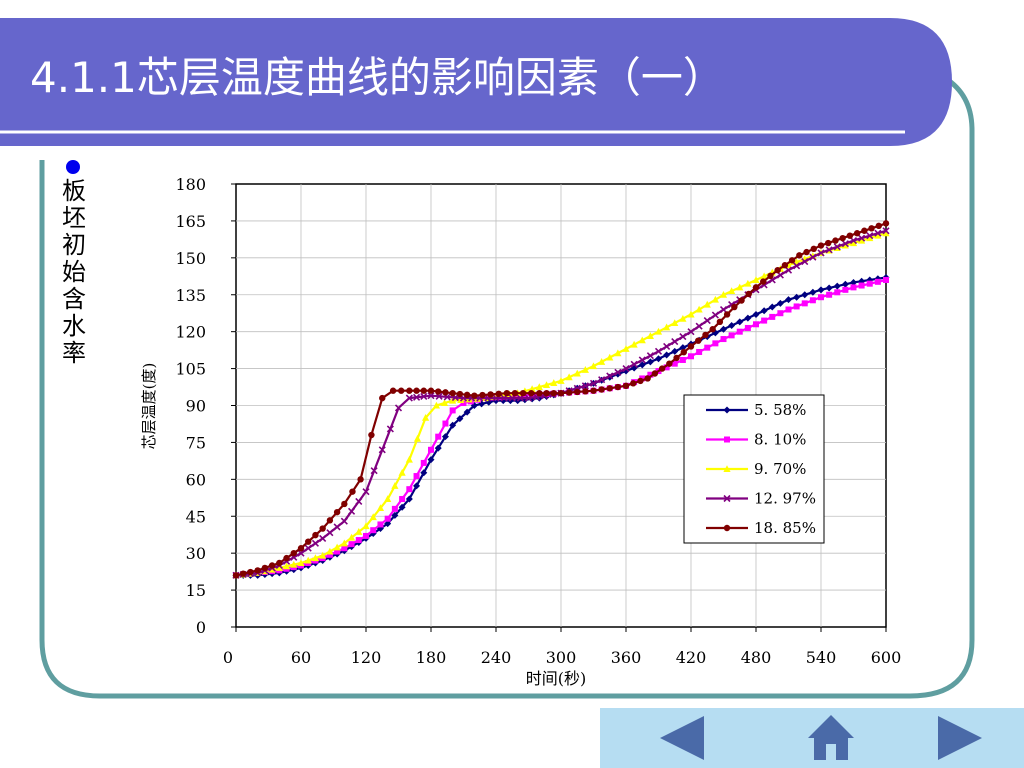 The width and height of the screenshot is (1024, 768). I want to click on nav-next-button, so click(960, 738).